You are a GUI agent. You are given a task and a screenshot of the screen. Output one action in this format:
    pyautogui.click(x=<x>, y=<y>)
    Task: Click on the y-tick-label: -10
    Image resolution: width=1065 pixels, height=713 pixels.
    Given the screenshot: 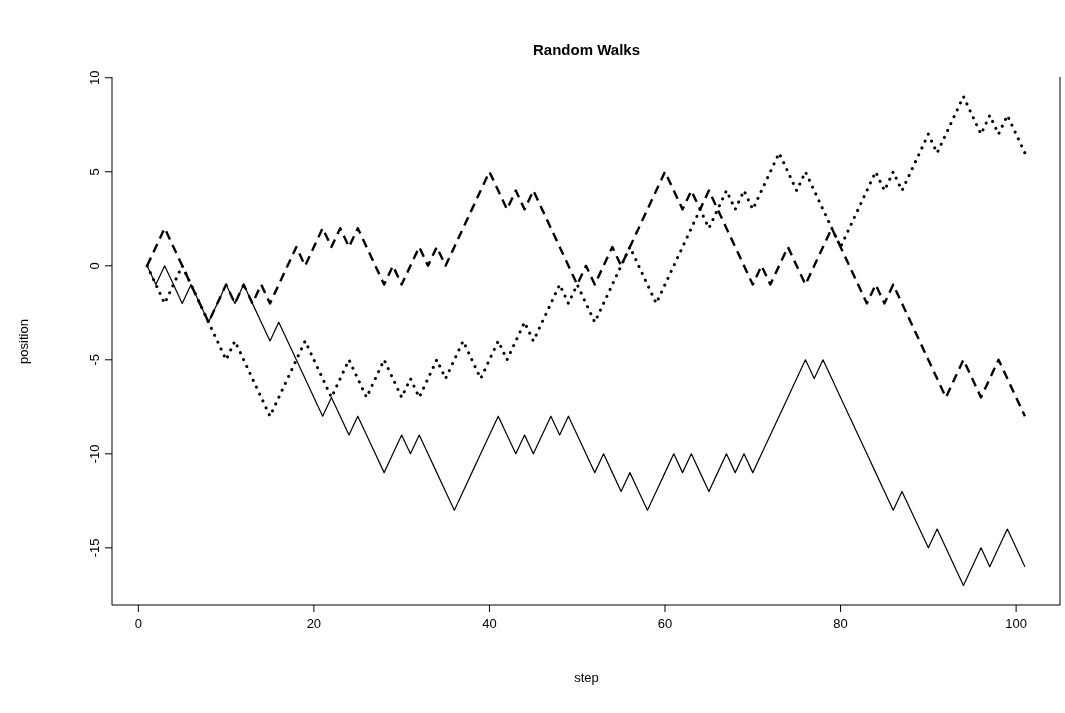 What is the action you would take?
    pyautogui.click(x=94, y=454)
    